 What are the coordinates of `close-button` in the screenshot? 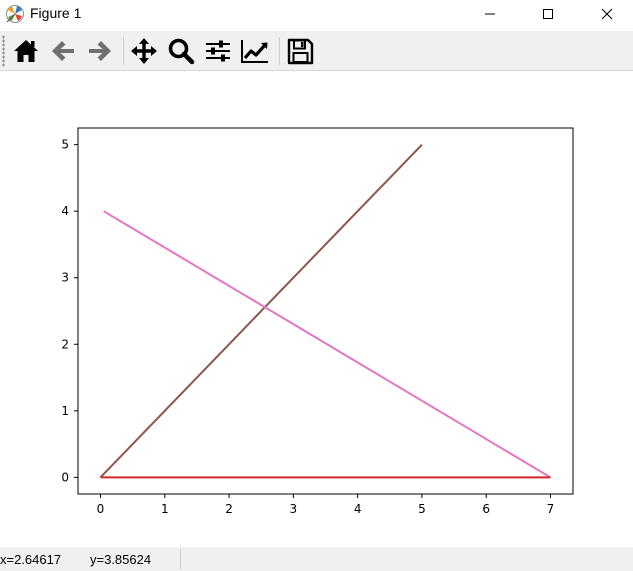 It's located at (607, 14).